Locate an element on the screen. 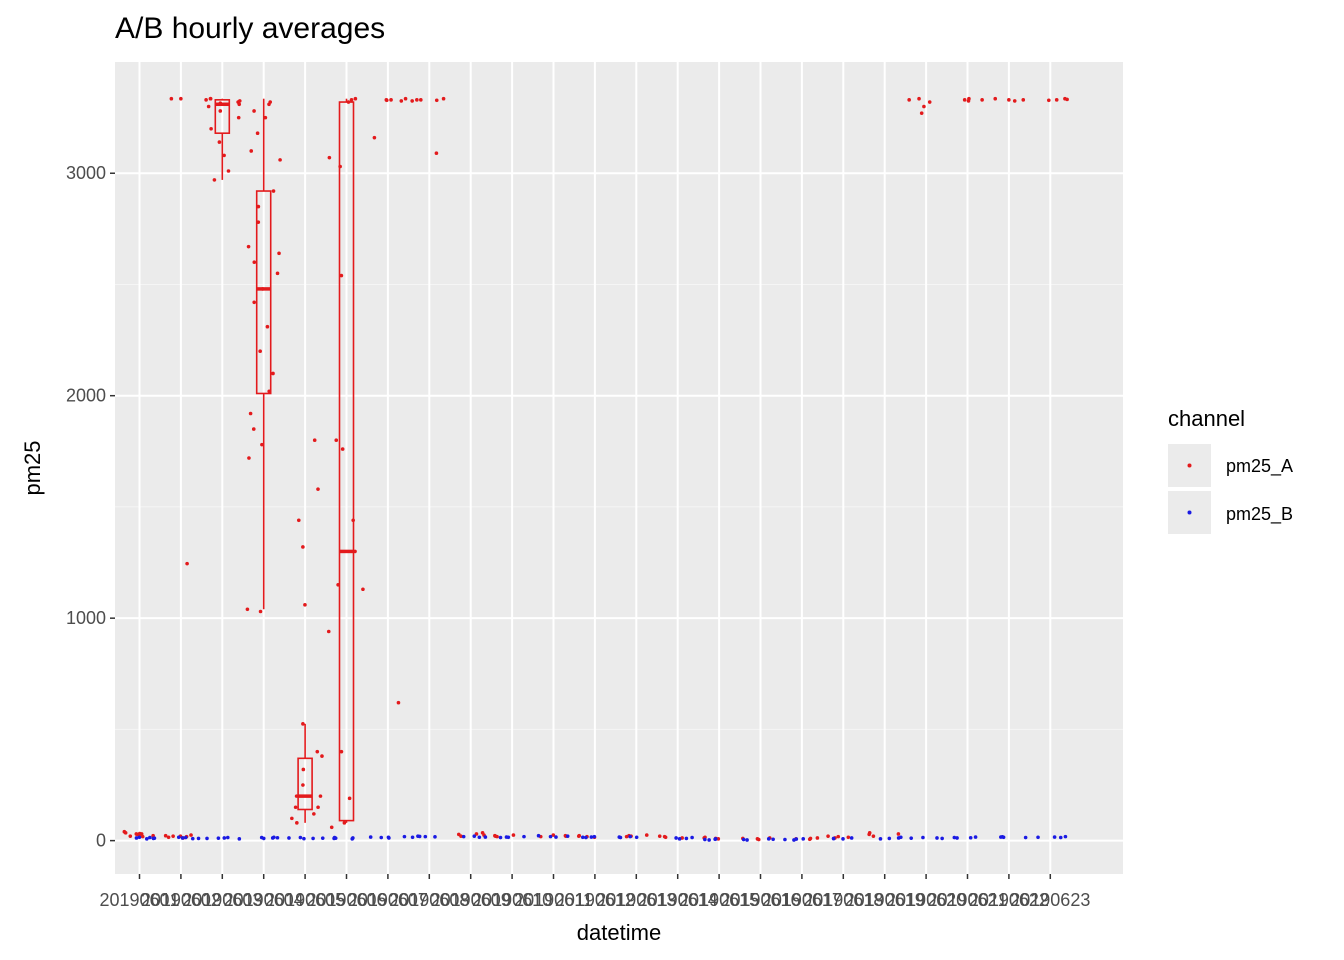 The image size is (1344, 960). y-tick-label: 3000 is located at coordinates (86, 173).